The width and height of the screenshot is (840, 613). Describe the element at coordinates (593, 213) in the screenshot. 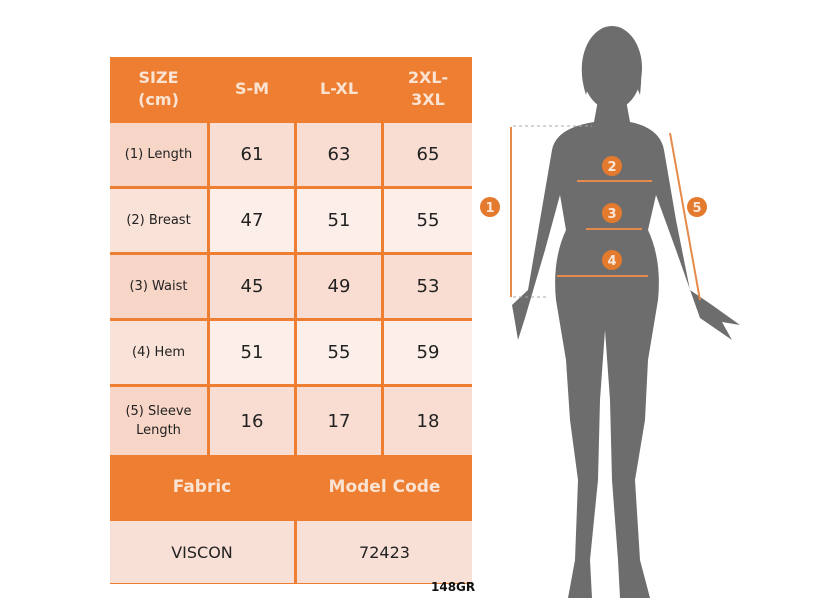

I see `marker-circles` at that location.